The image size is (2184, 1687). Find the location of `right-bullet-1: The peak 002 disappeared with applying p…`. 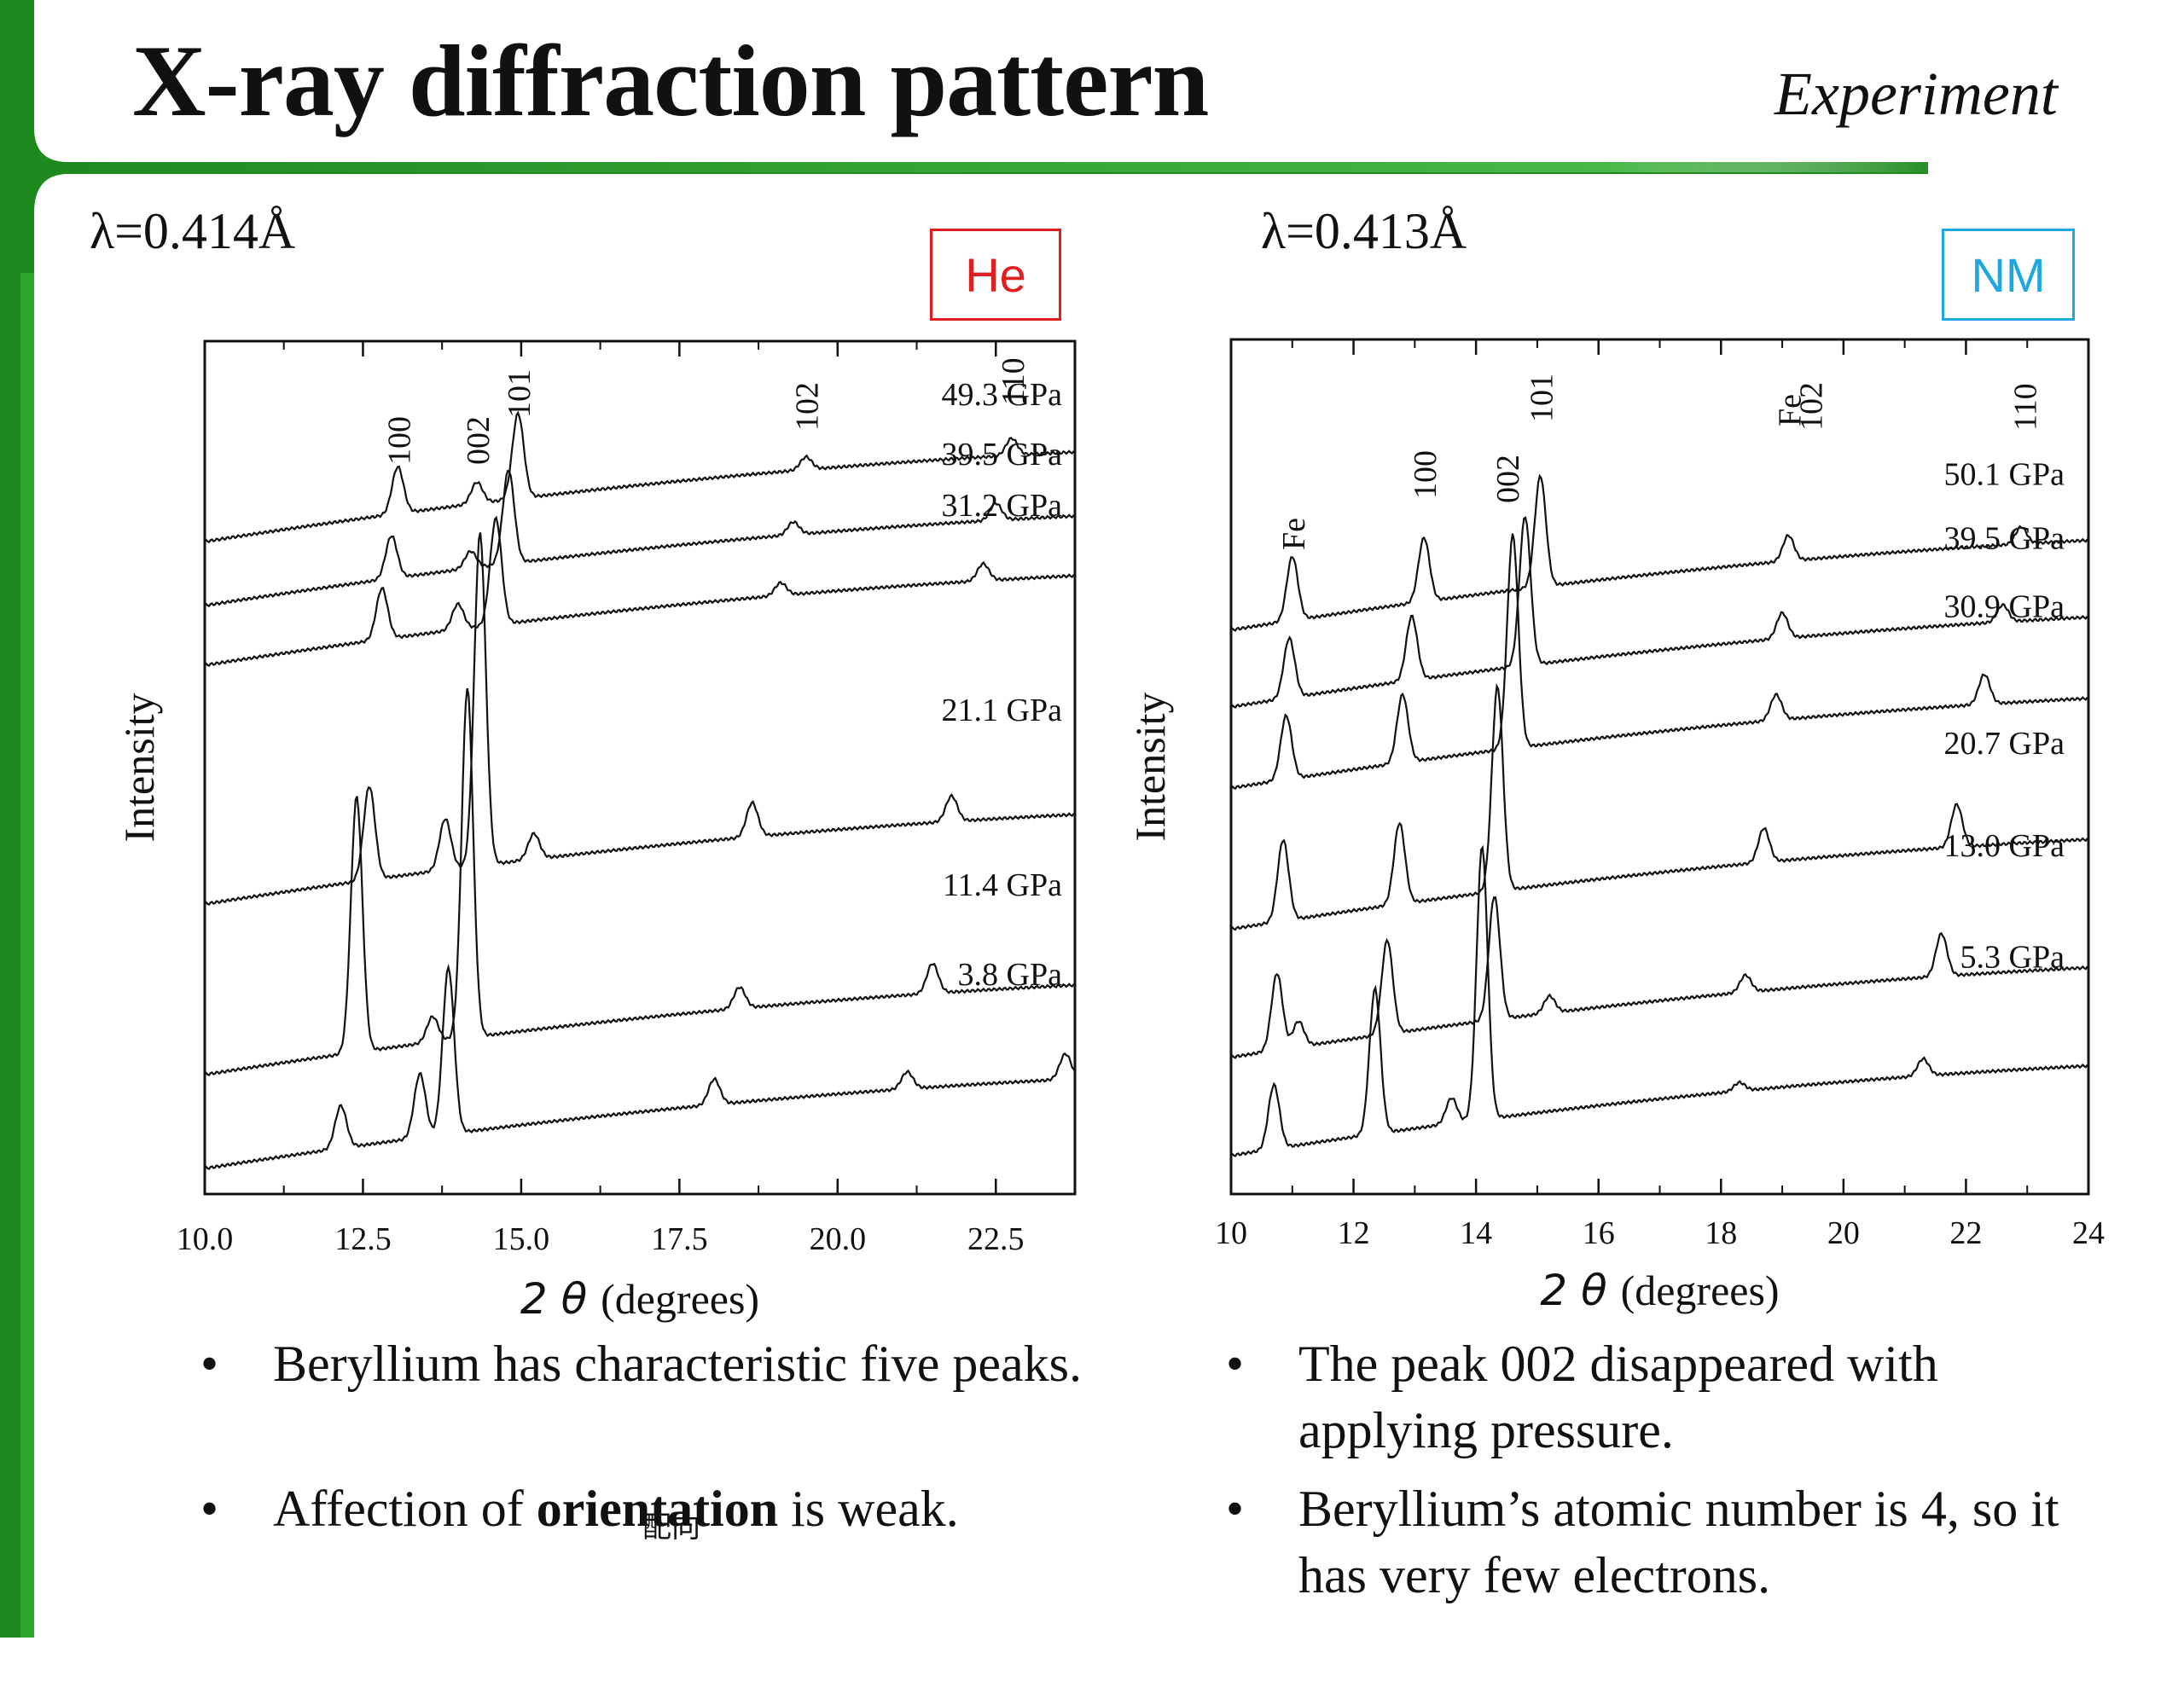

right-bullet-1: The peak 002 disappeared with applying p… is located at coordinates (1652, 1397).